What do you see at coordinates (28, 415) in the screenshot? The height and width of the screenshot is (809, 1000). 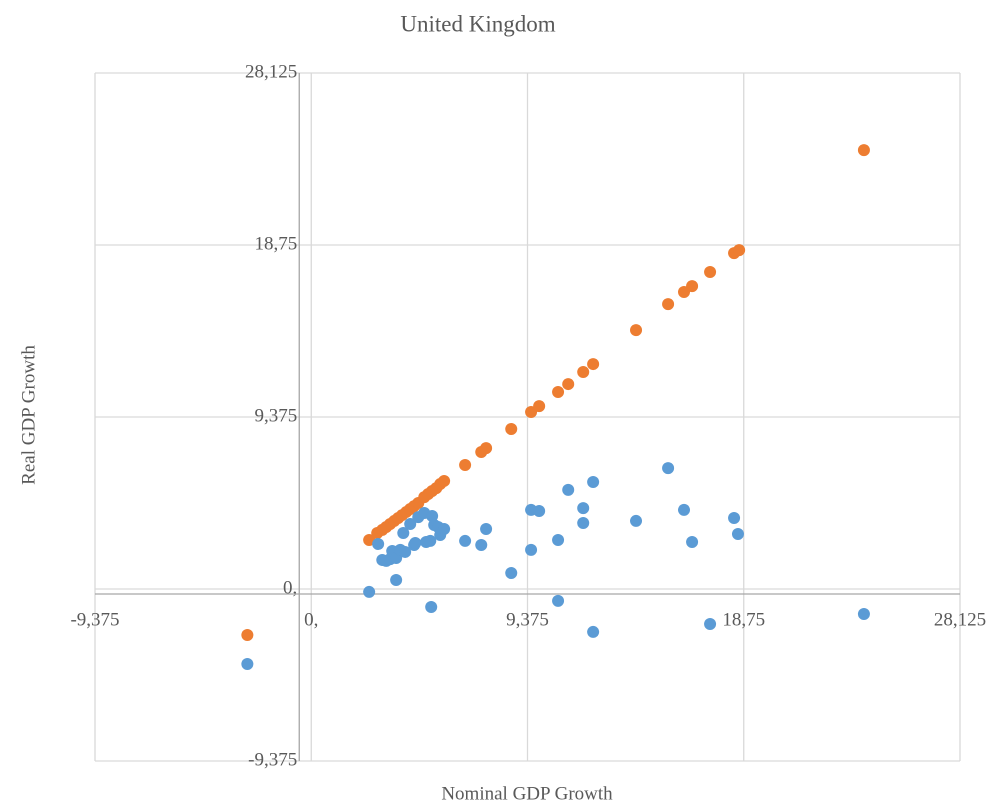 I see `y-axis-label: Real GDP Growth` at bounding box center [28, 415].